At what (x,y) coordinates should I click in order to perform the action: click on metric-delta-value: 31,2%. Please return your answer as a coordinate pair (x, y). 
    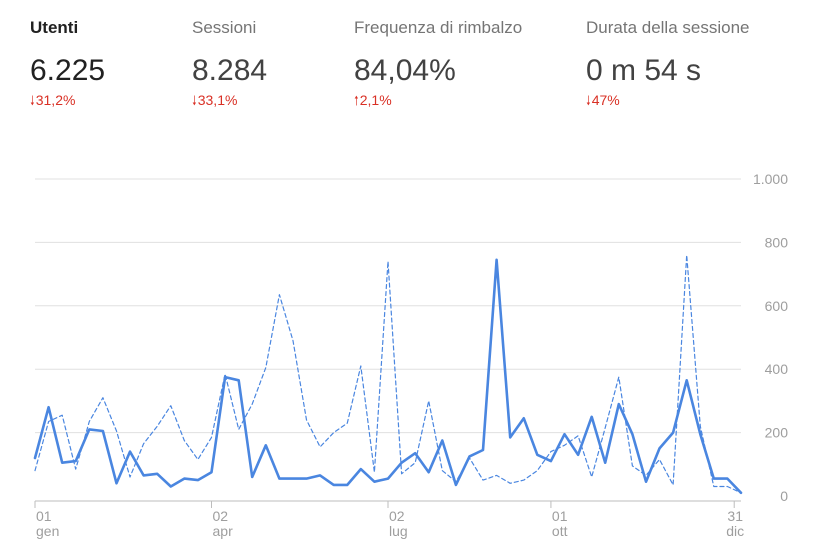
    Looking at the image, I should click on (55, 100).